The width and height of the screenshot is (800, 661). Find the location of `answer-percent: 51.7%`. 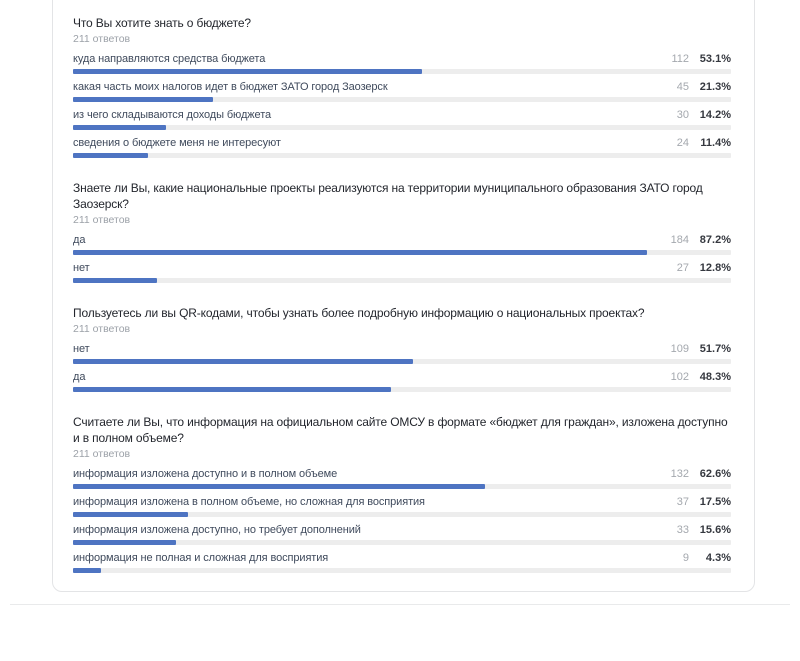

answer-percent: 51.7% is located at coordinates (715, 349).